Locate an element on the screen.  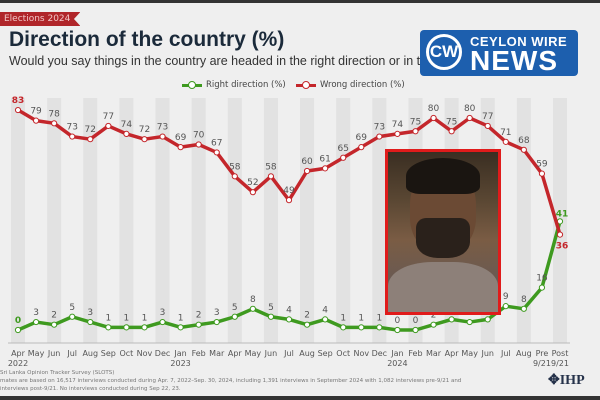
data-label: 75 is located at coordinates (451, 122).